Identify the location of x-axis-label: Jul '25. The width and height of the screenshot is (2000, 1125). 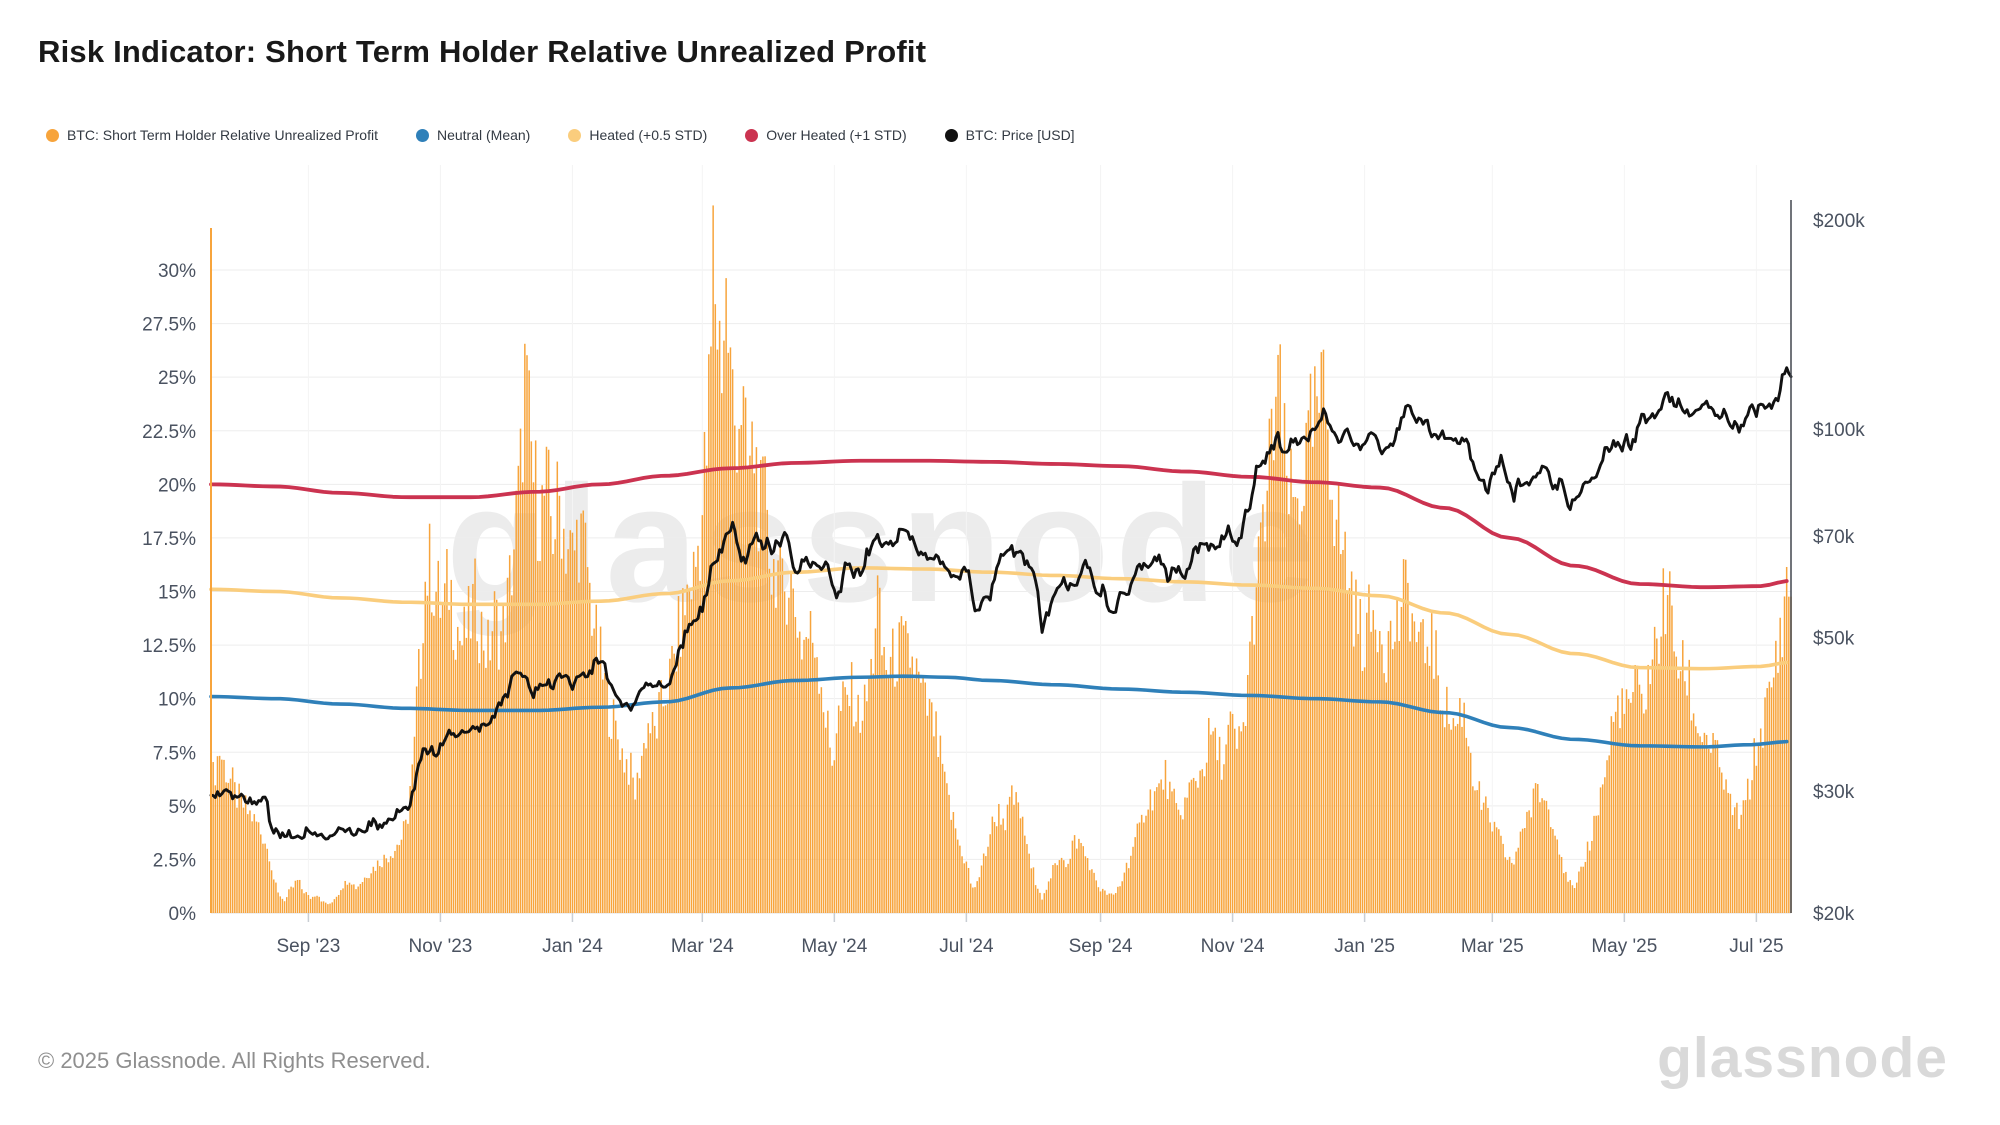
(1756, 946).